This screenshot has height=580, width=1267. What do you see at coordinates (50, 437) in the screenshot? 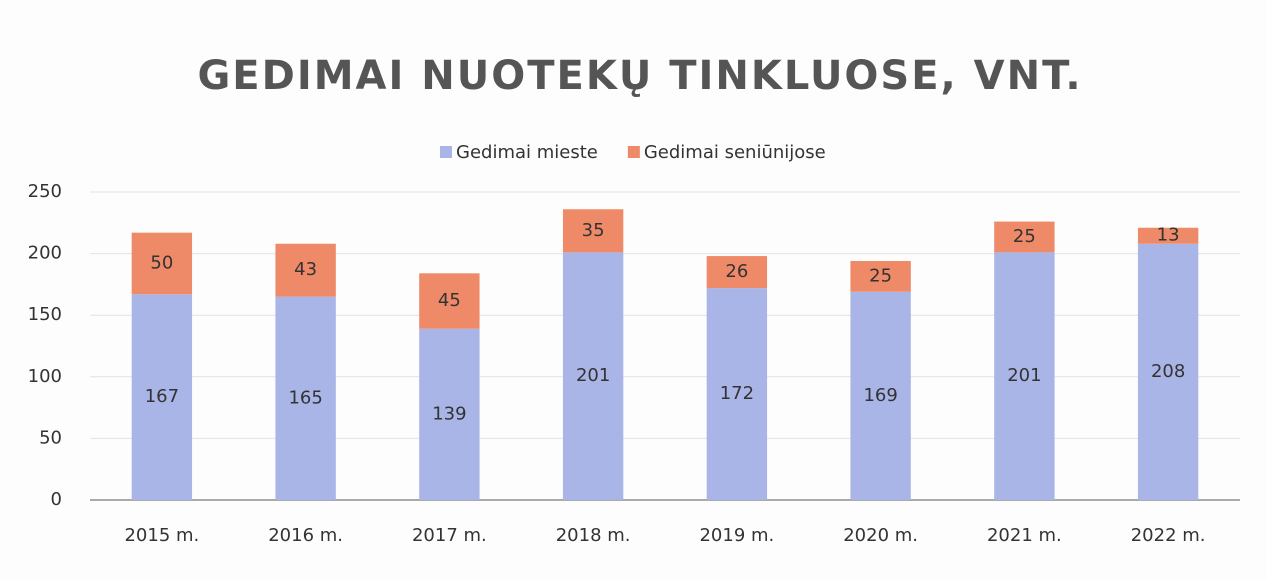
I see `y-tick-label: 50` at bounding box center [50, 437].